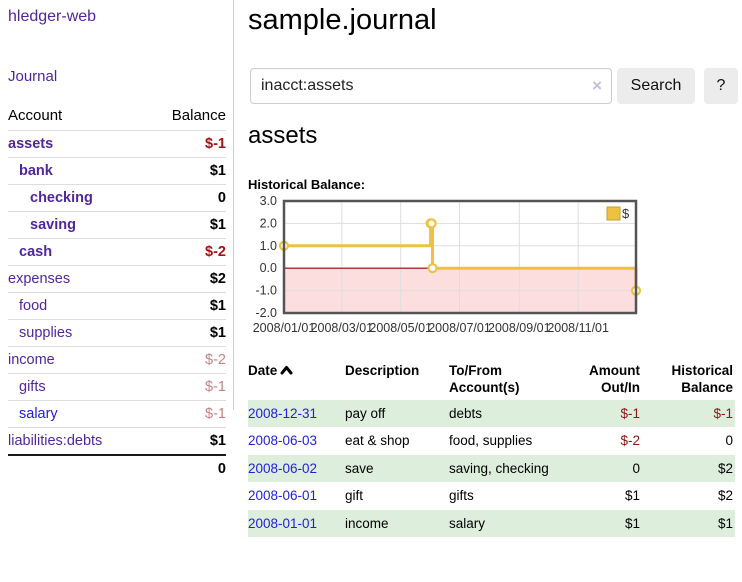 The image size is (742, 582). What do you see at coordinates (597, 85) in the screenshot?
I see `clear-search-icon: ×` at bounding box center [597, 85].